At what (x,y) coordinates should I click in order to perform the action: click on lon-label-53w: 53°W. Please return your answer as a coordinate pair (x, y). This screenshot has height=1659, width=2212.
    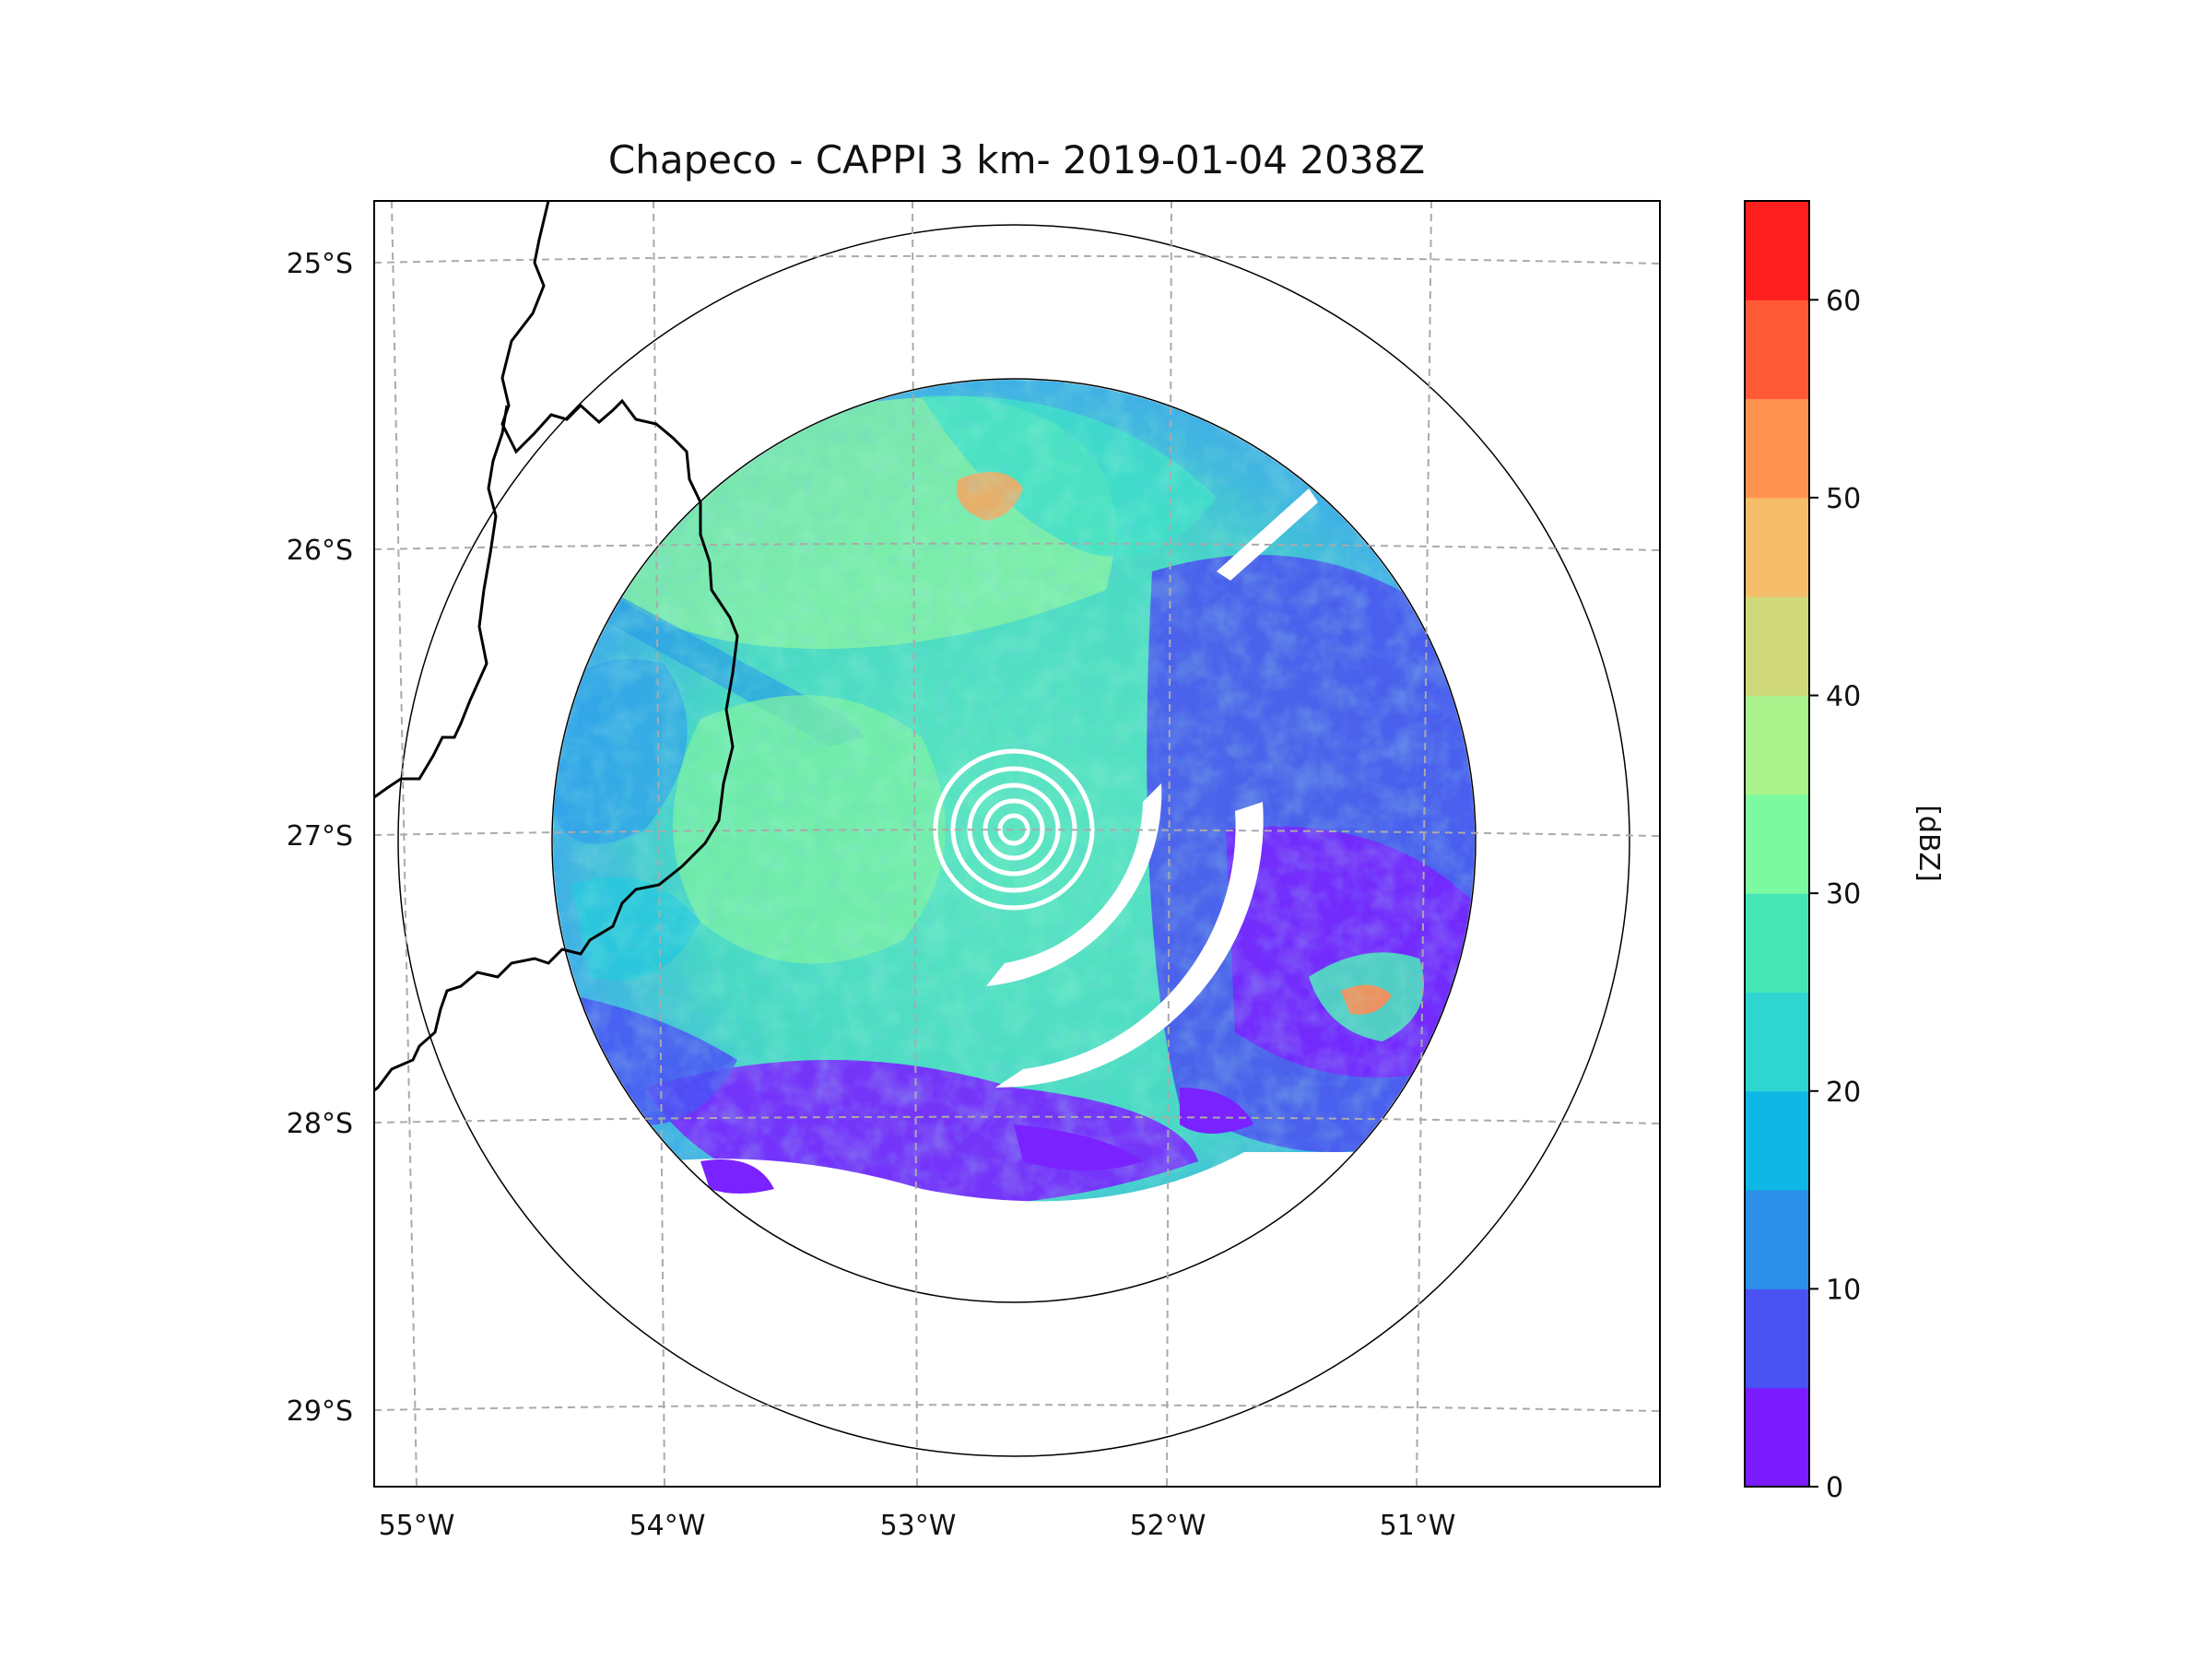
    Looking at the image, I should click on (918, 1526).